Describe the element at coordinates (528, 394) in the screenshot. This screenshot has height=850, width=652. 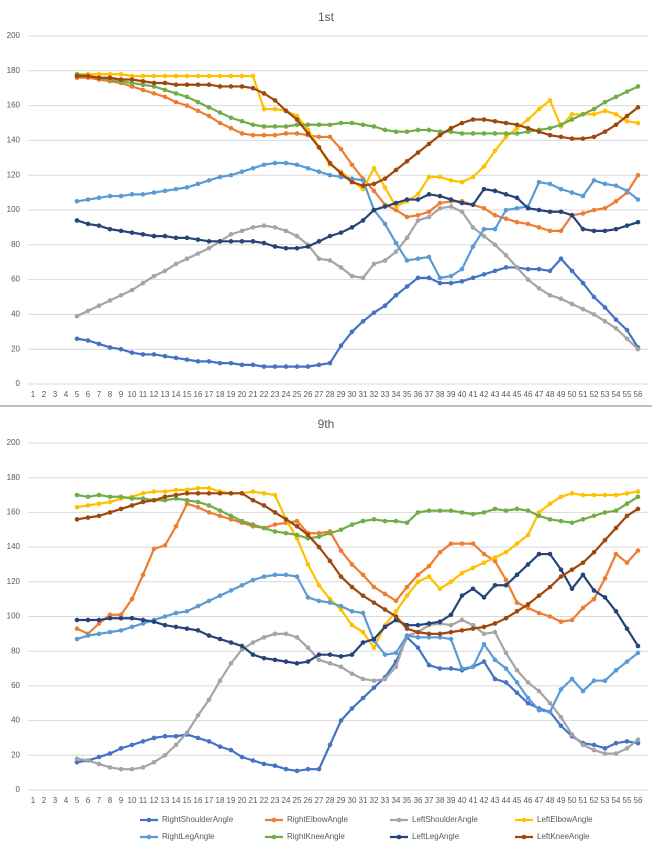
I see `x-tick-label: 46` at that location.